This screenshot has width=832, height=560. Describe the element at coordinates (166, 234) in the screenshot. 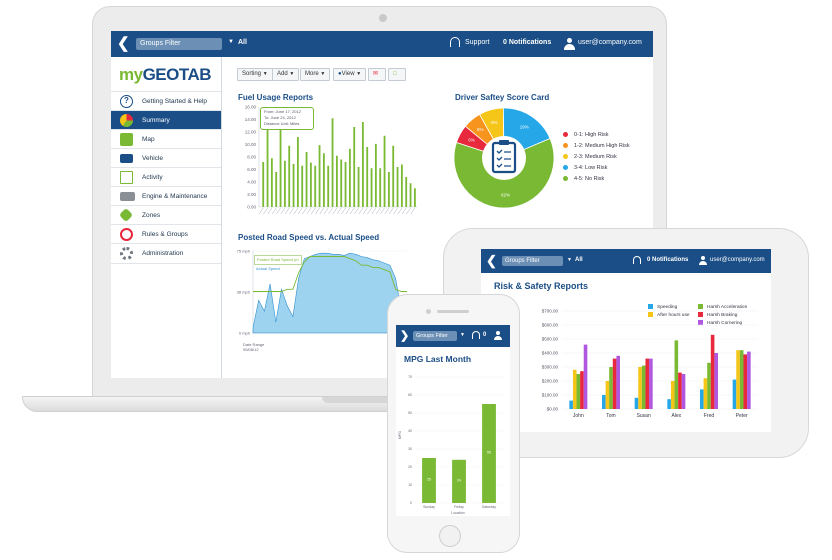

I see `sidebar-item-rules: Rules & Groups` at that location.